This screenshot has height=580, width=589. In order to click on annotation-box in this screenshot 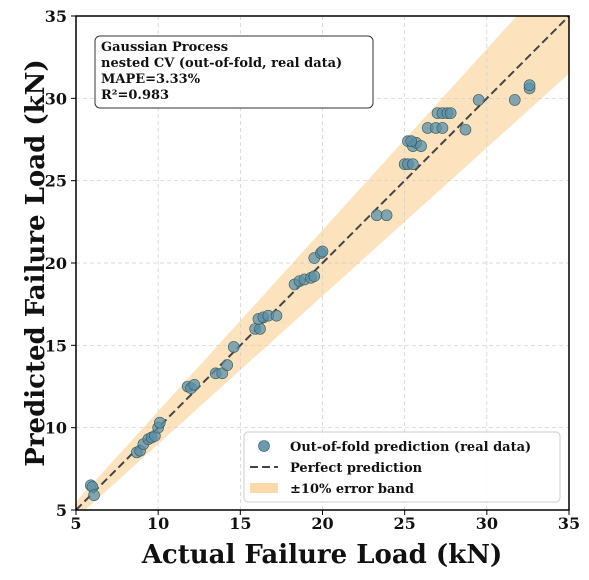, I will do `click(234, 72)`.